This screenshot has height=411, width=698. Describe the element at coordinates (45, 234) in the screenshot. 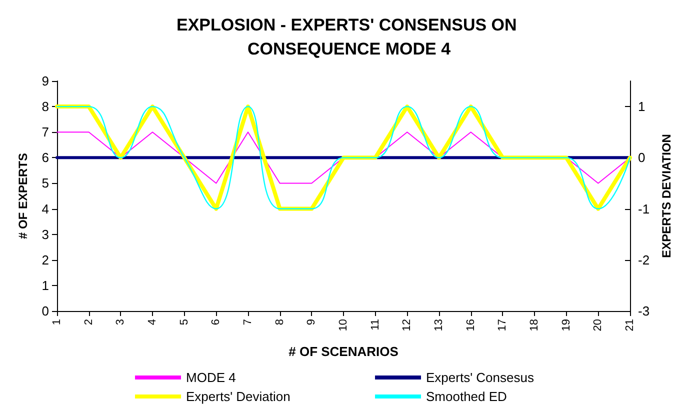

I see `y-tick-label: 3` at that location.